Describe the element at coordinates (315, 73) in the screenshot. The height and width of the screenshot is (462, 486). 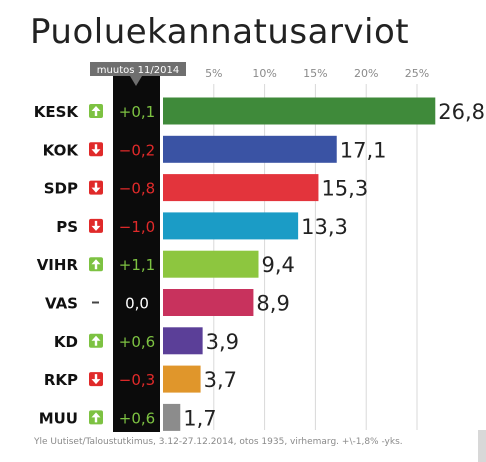
I see `x-tick-label: 15%` at that location.